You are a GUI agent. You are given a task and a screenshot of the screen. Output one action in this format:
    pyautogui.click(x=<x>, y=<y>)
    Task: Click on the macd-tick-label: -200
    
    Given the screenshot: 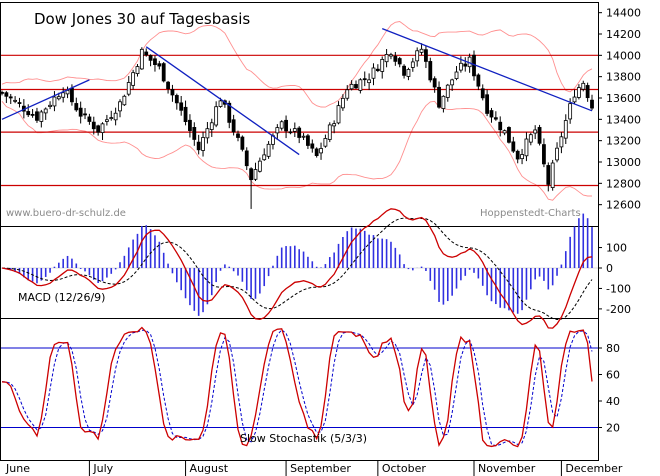 What is the action you would take?
    pyautogui.click(x=618, y=309)
    